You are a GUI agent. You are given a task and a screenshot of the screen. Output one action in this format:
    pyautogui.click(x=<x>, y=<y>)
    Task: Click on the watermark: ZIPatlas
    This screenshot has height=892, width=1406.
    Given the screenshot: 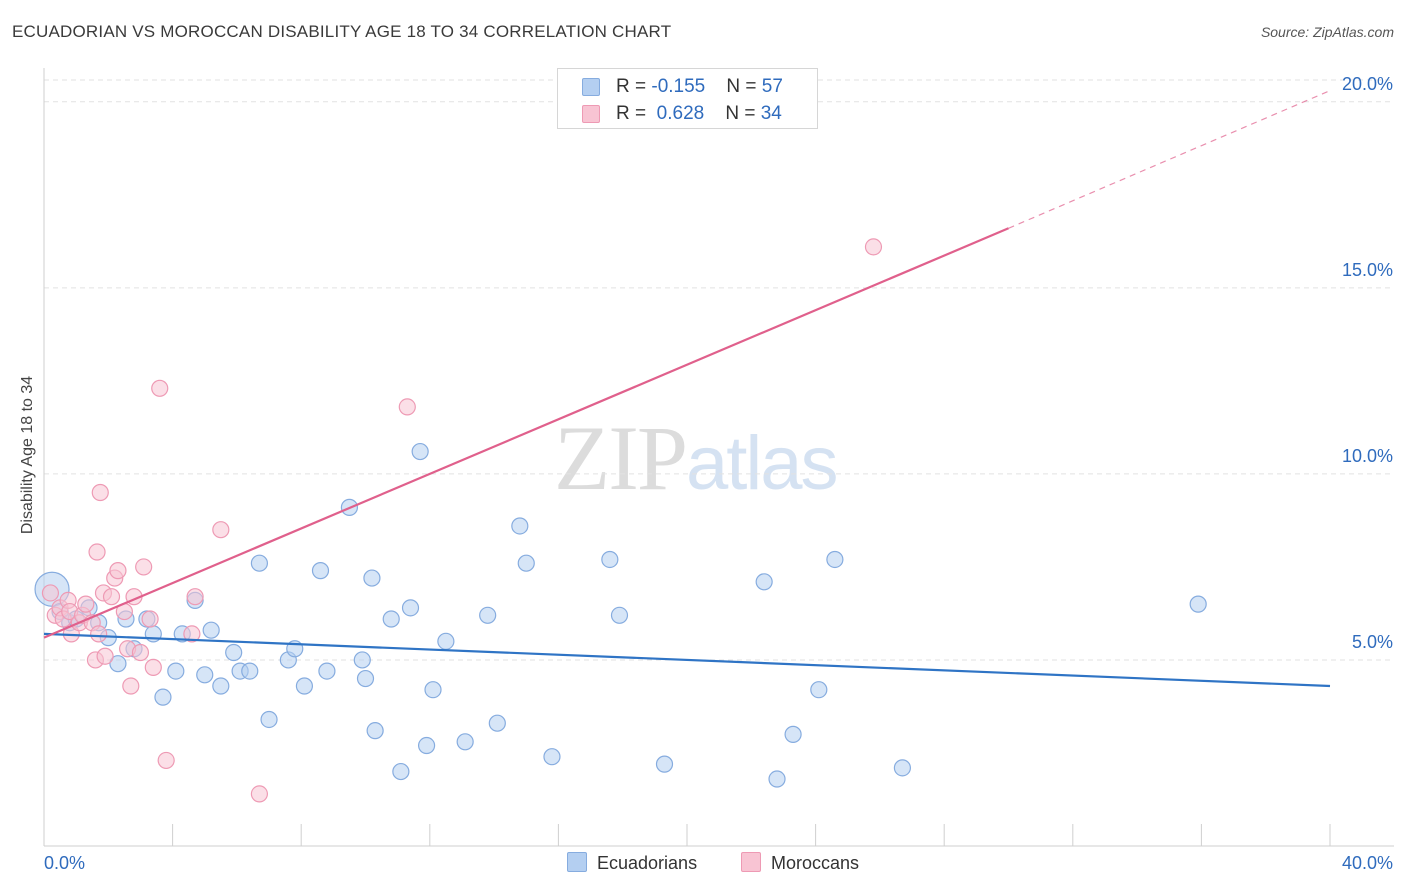 What is the action you would take?
    pyautogui.click(x=696, y=458)
    